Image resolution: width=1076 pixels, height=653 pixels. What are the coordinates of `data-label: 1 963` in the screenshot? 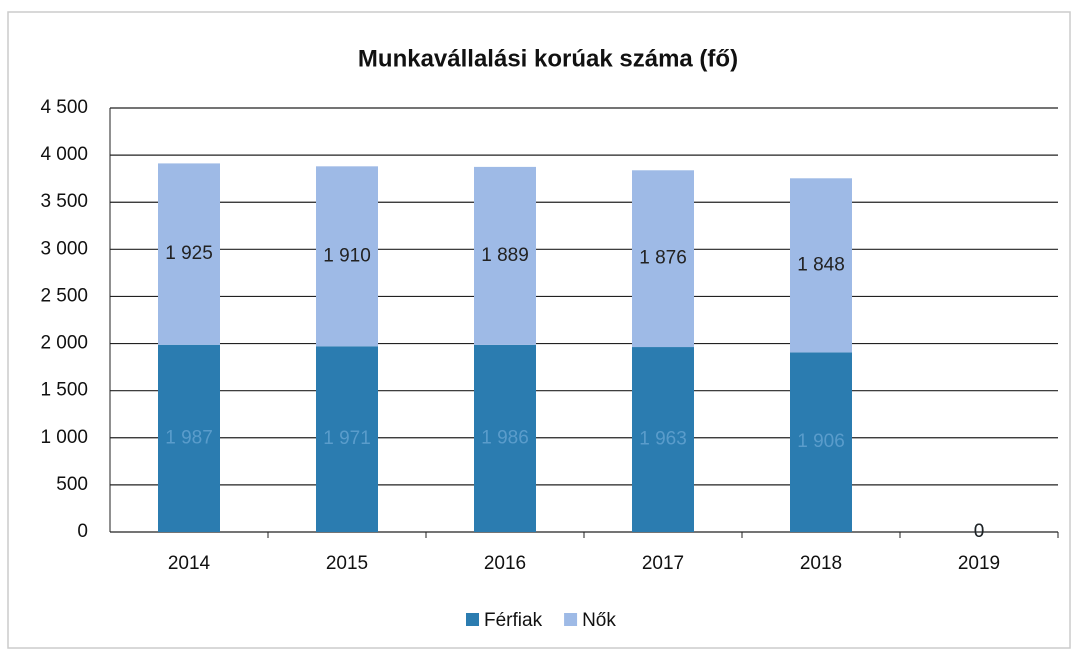 It's located at (663, 439).